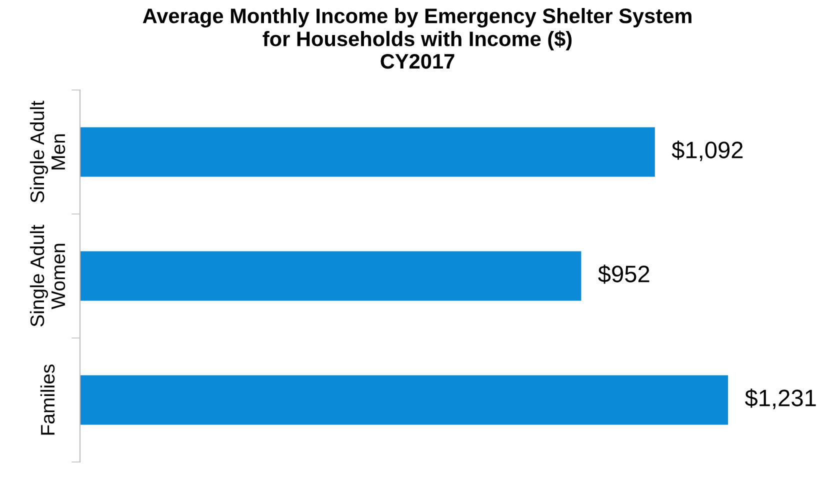 The image size is (835, 494). Describe the element at coordinates (624, 274) in the screenshot. I see `data-label: $952` at that location.